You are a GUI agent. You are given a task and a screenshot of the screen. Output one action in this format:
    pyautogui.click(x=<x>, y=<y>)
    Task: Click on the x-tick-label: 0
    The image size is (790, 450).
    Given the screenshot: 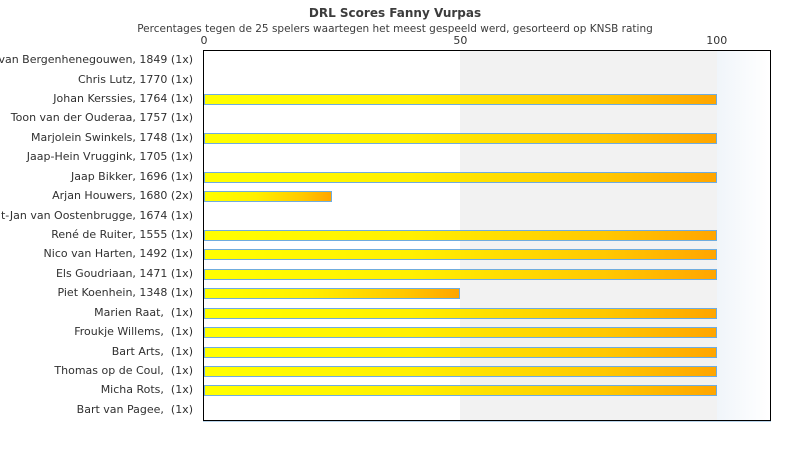 What is the action you would take?
    pyautogui.click(x=204, y=40)
    